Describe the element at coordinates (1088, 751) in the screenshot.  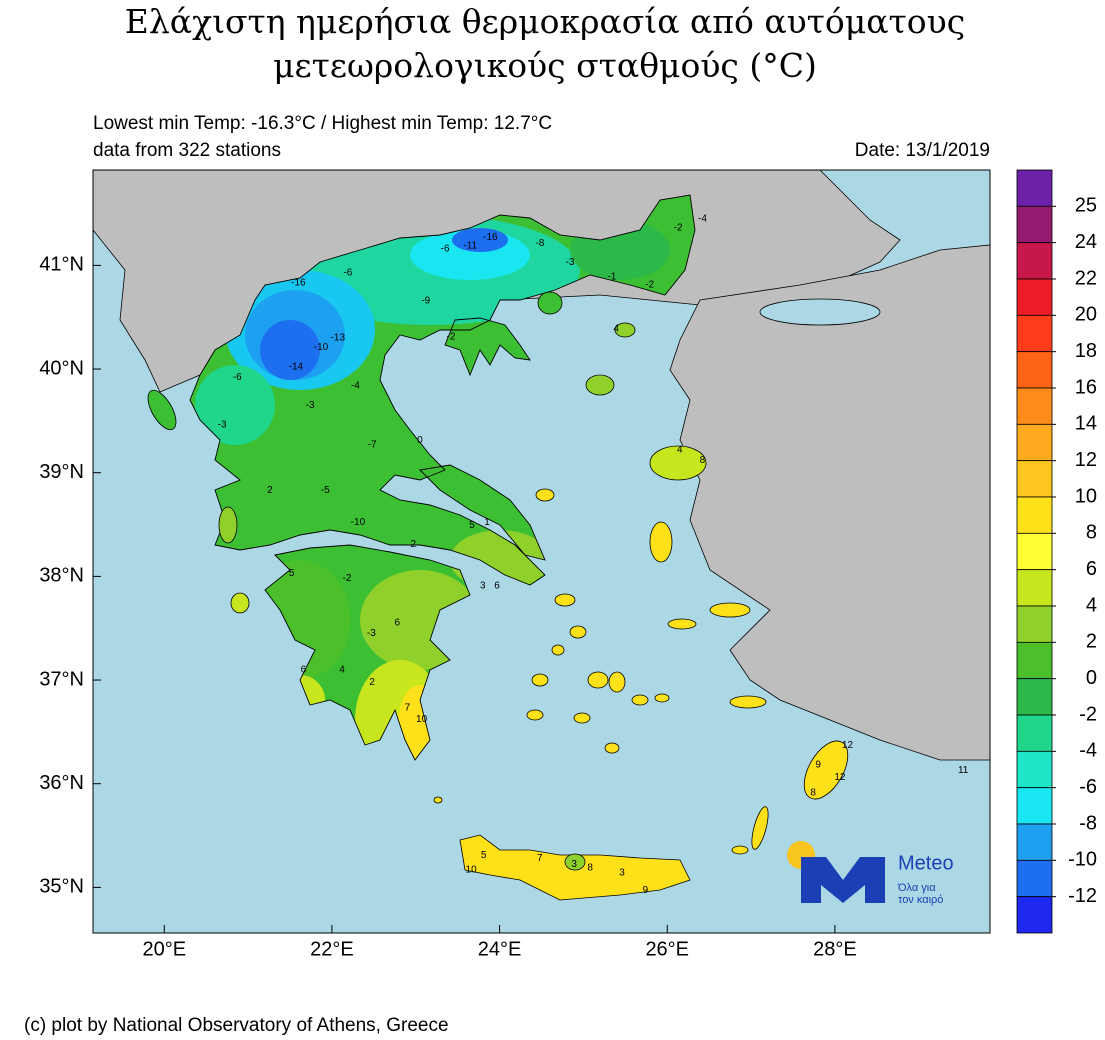
I see `colorbar-tick-label: -4` at that location.